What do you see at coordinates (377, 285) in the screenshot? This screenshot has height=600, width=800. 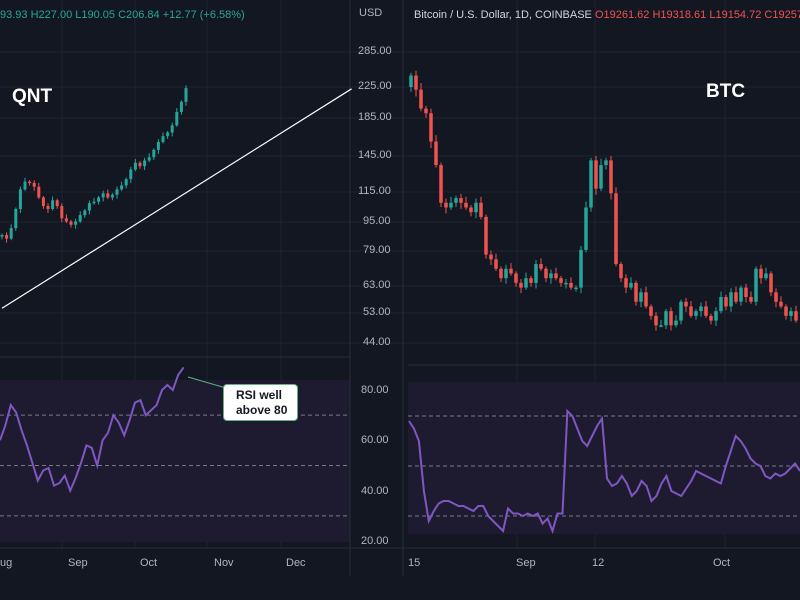 I see `price-tick: 63.00` at bounding box center [377, 285].